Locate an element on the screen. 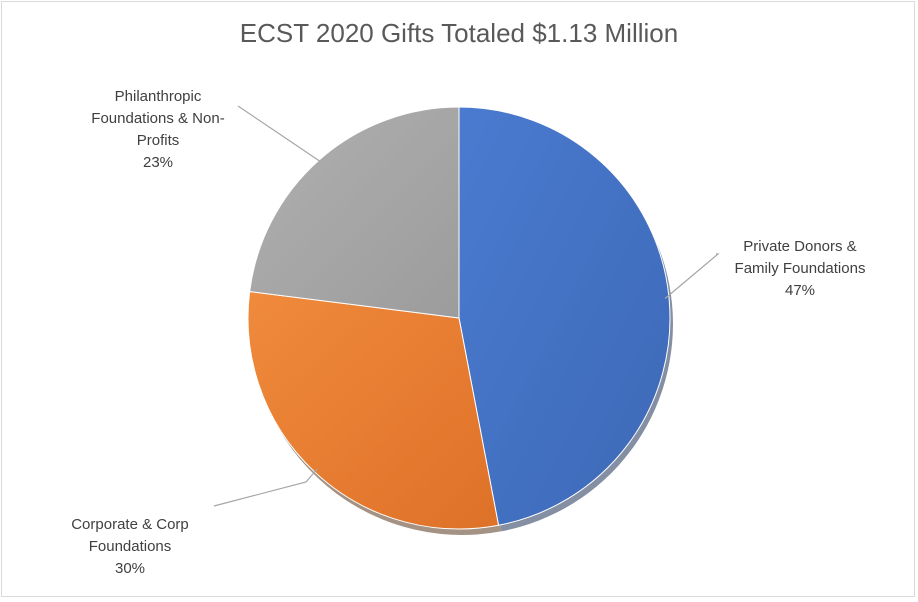 Image resolution: width=918 pixels, height=602 pixels. pie-slice-philanthropic is located at coordinates (354, 212).